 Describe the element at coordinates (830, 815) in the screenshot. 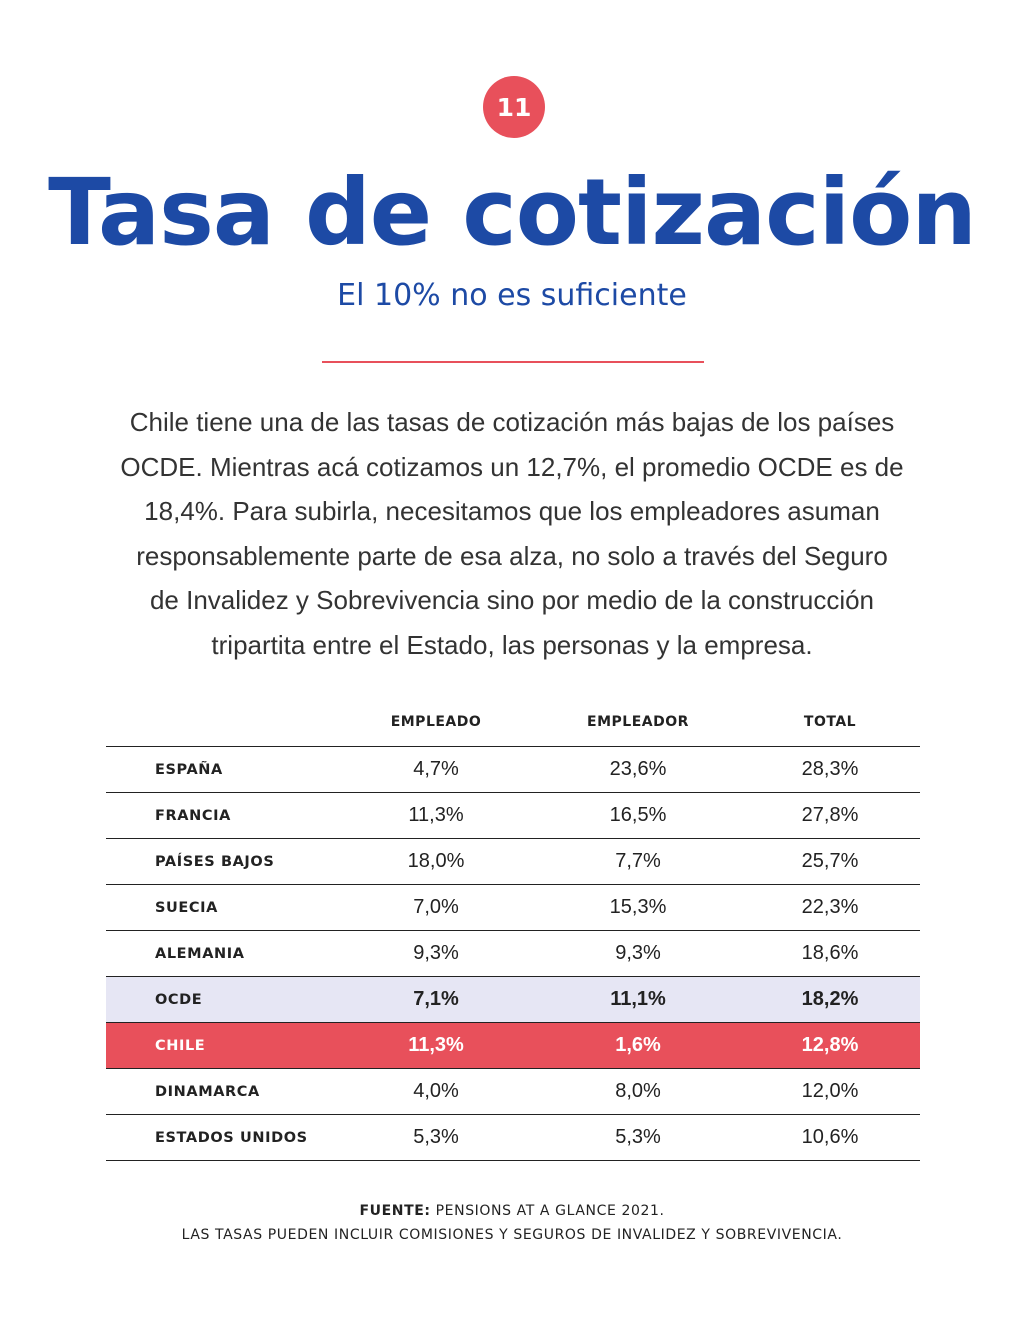

I see `total-value: 27,8%` at that location.